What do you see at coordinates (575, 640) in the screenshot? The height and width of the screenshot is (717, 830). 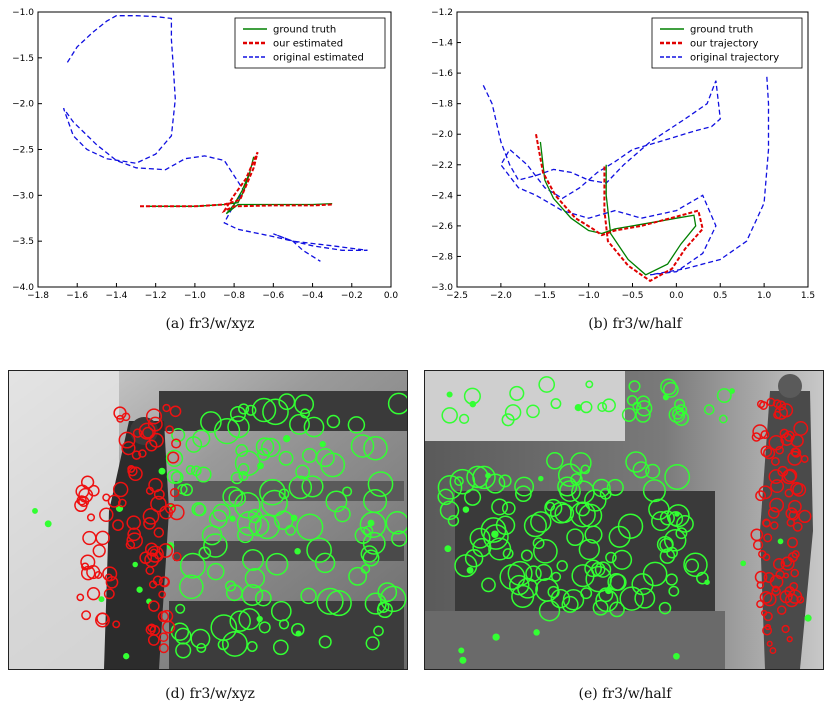 I see `photo-e-floor` at bounding box center [575, 640].